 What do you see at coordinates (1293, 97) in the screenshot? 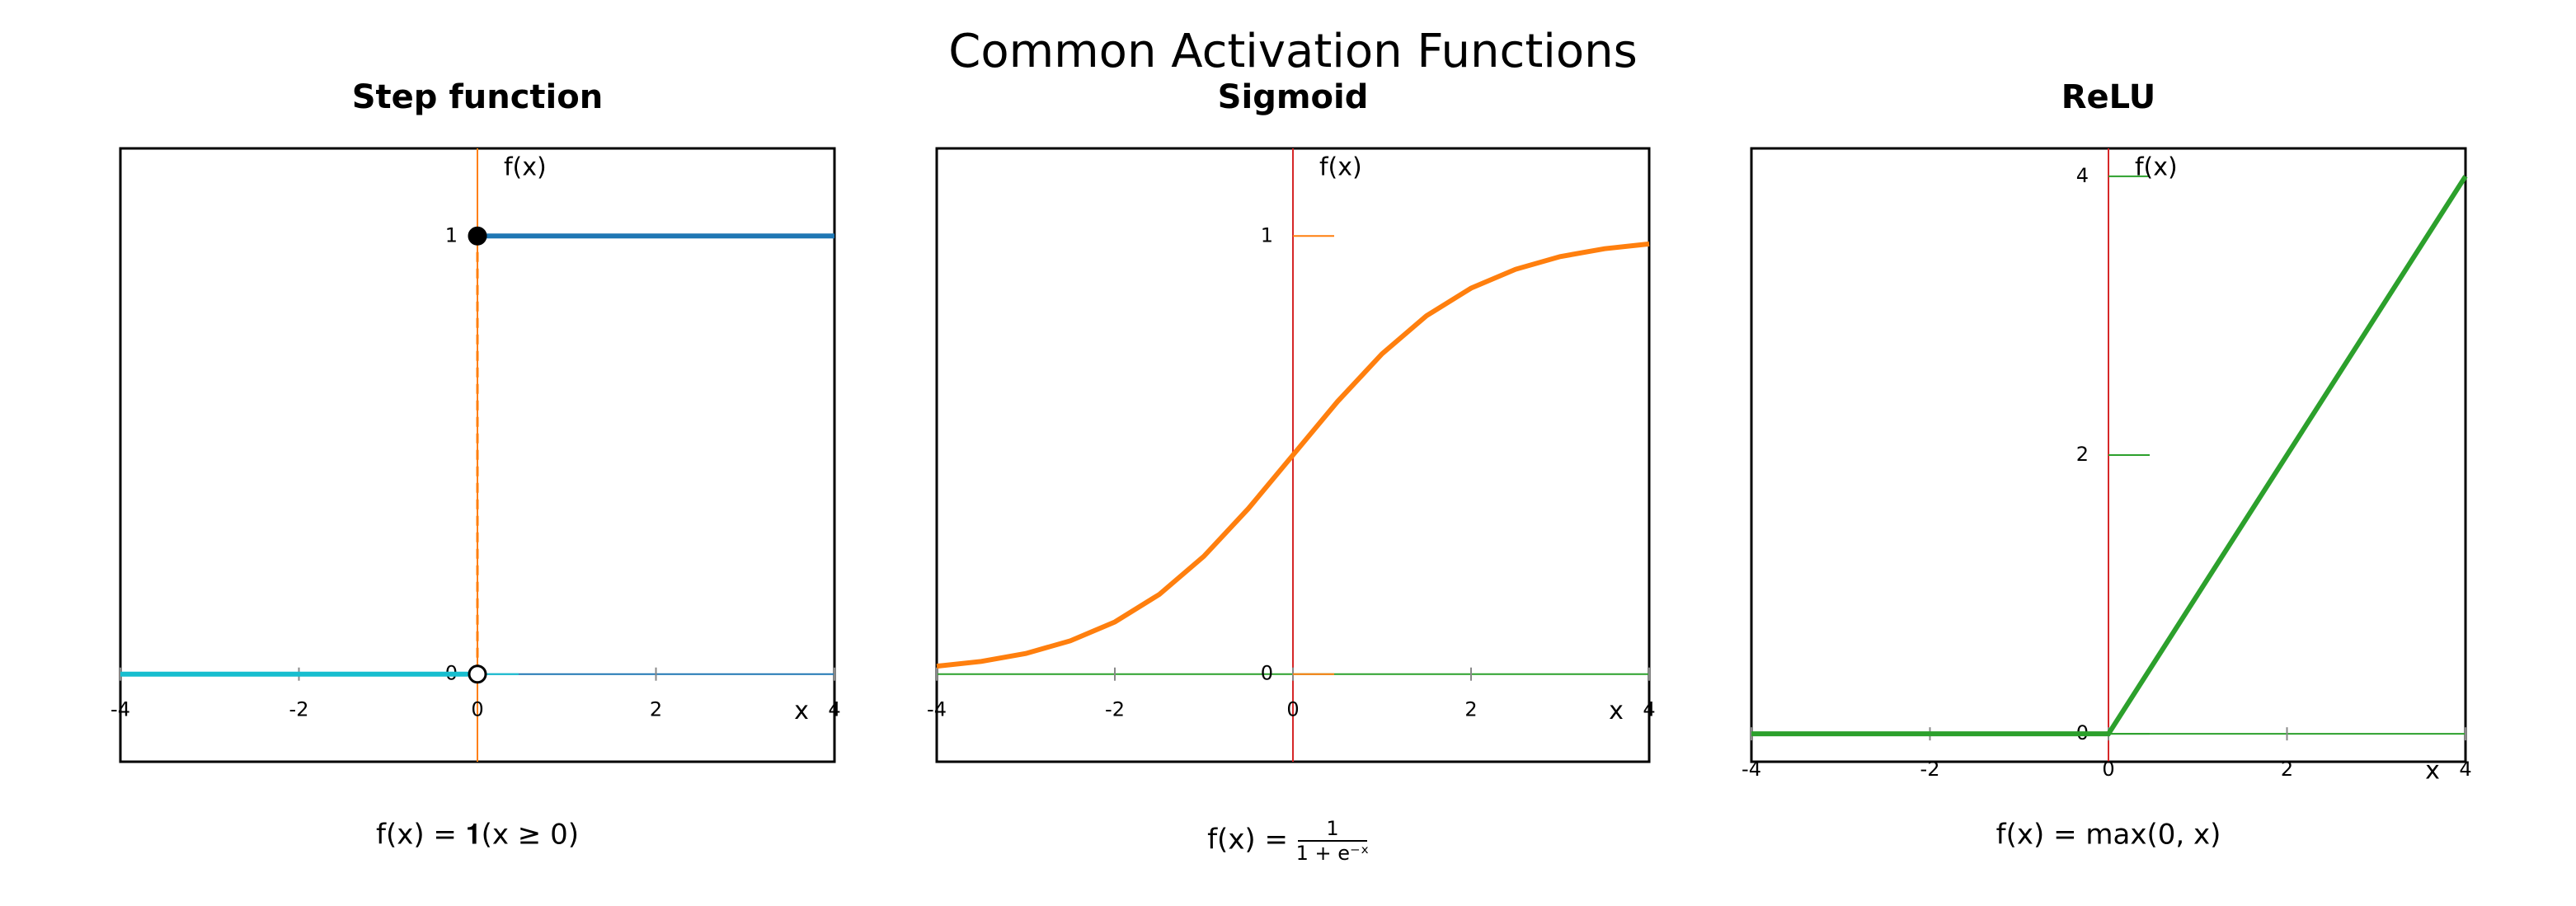
I see `chart-title: Sigmoid` at bounding box center [1293, 97].